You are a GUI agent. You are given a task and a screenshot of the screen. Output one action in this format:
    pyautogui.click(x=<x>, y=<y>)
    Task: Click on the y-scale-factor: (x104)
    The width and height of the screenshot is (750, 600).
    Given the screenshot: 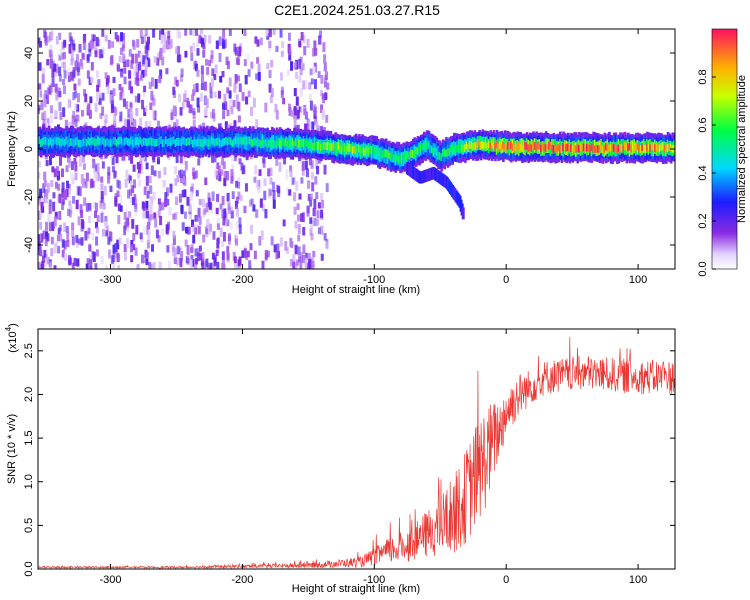 What is the action you would take?
    pyautogui.click(x=11, y=338)
    